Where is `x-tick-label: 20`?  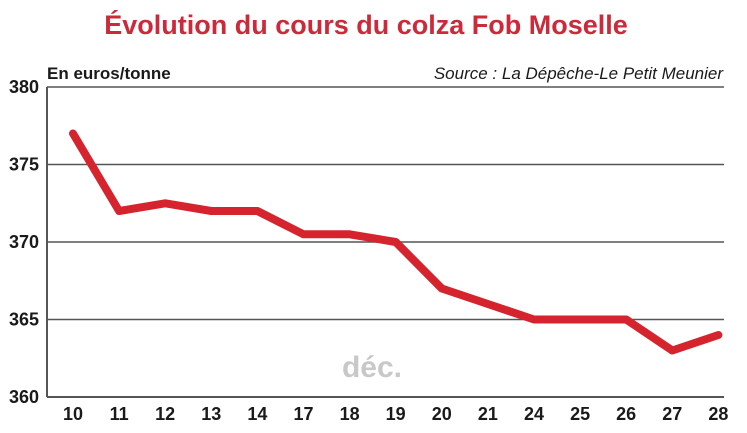 x-tick-label: 20 is located at coordinates (442, 414).